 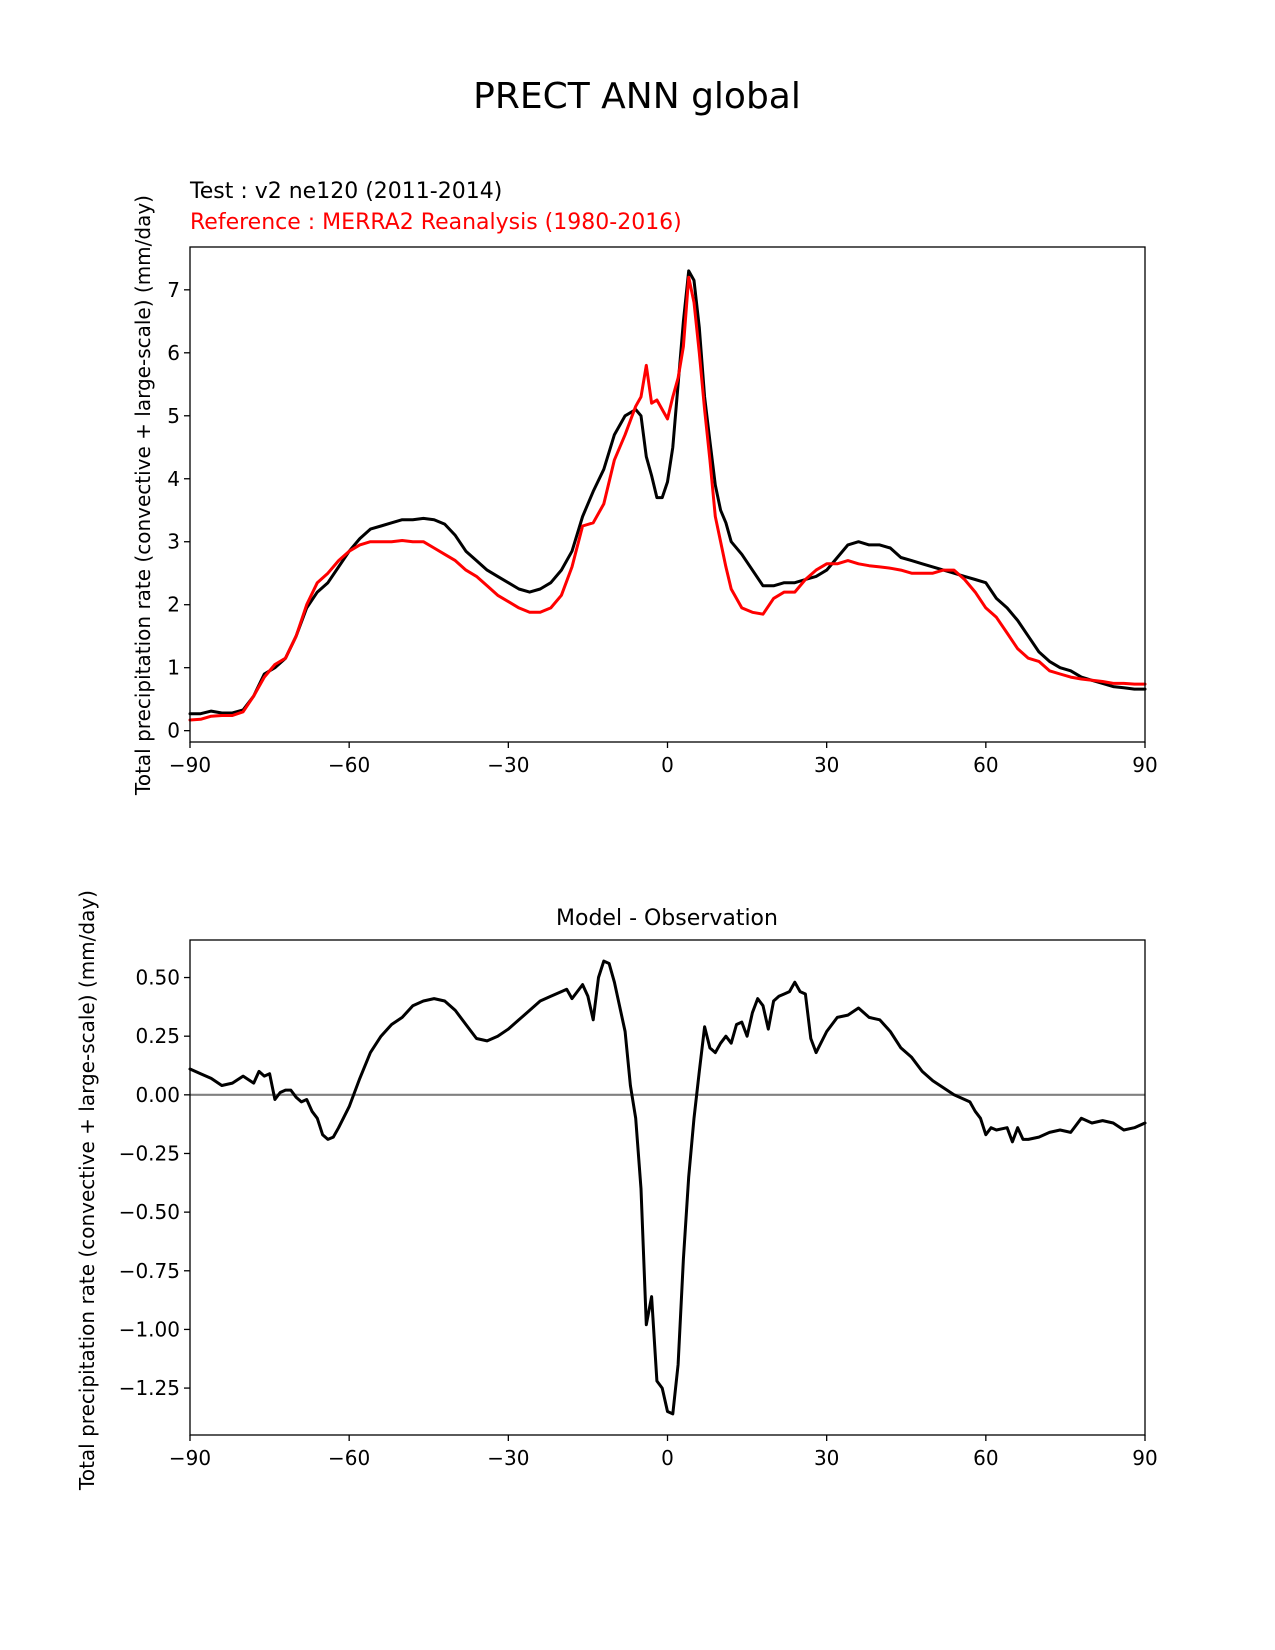 What do you see at coordinates (173, 605) in the screenshot?
I see `y-tick-label: 2` at bounding box center [173, 605].